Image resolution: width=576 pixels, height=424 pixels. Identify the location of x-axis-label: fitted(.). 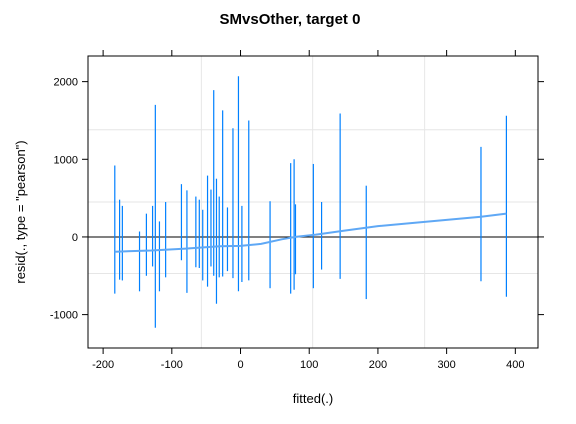
(313, 398).